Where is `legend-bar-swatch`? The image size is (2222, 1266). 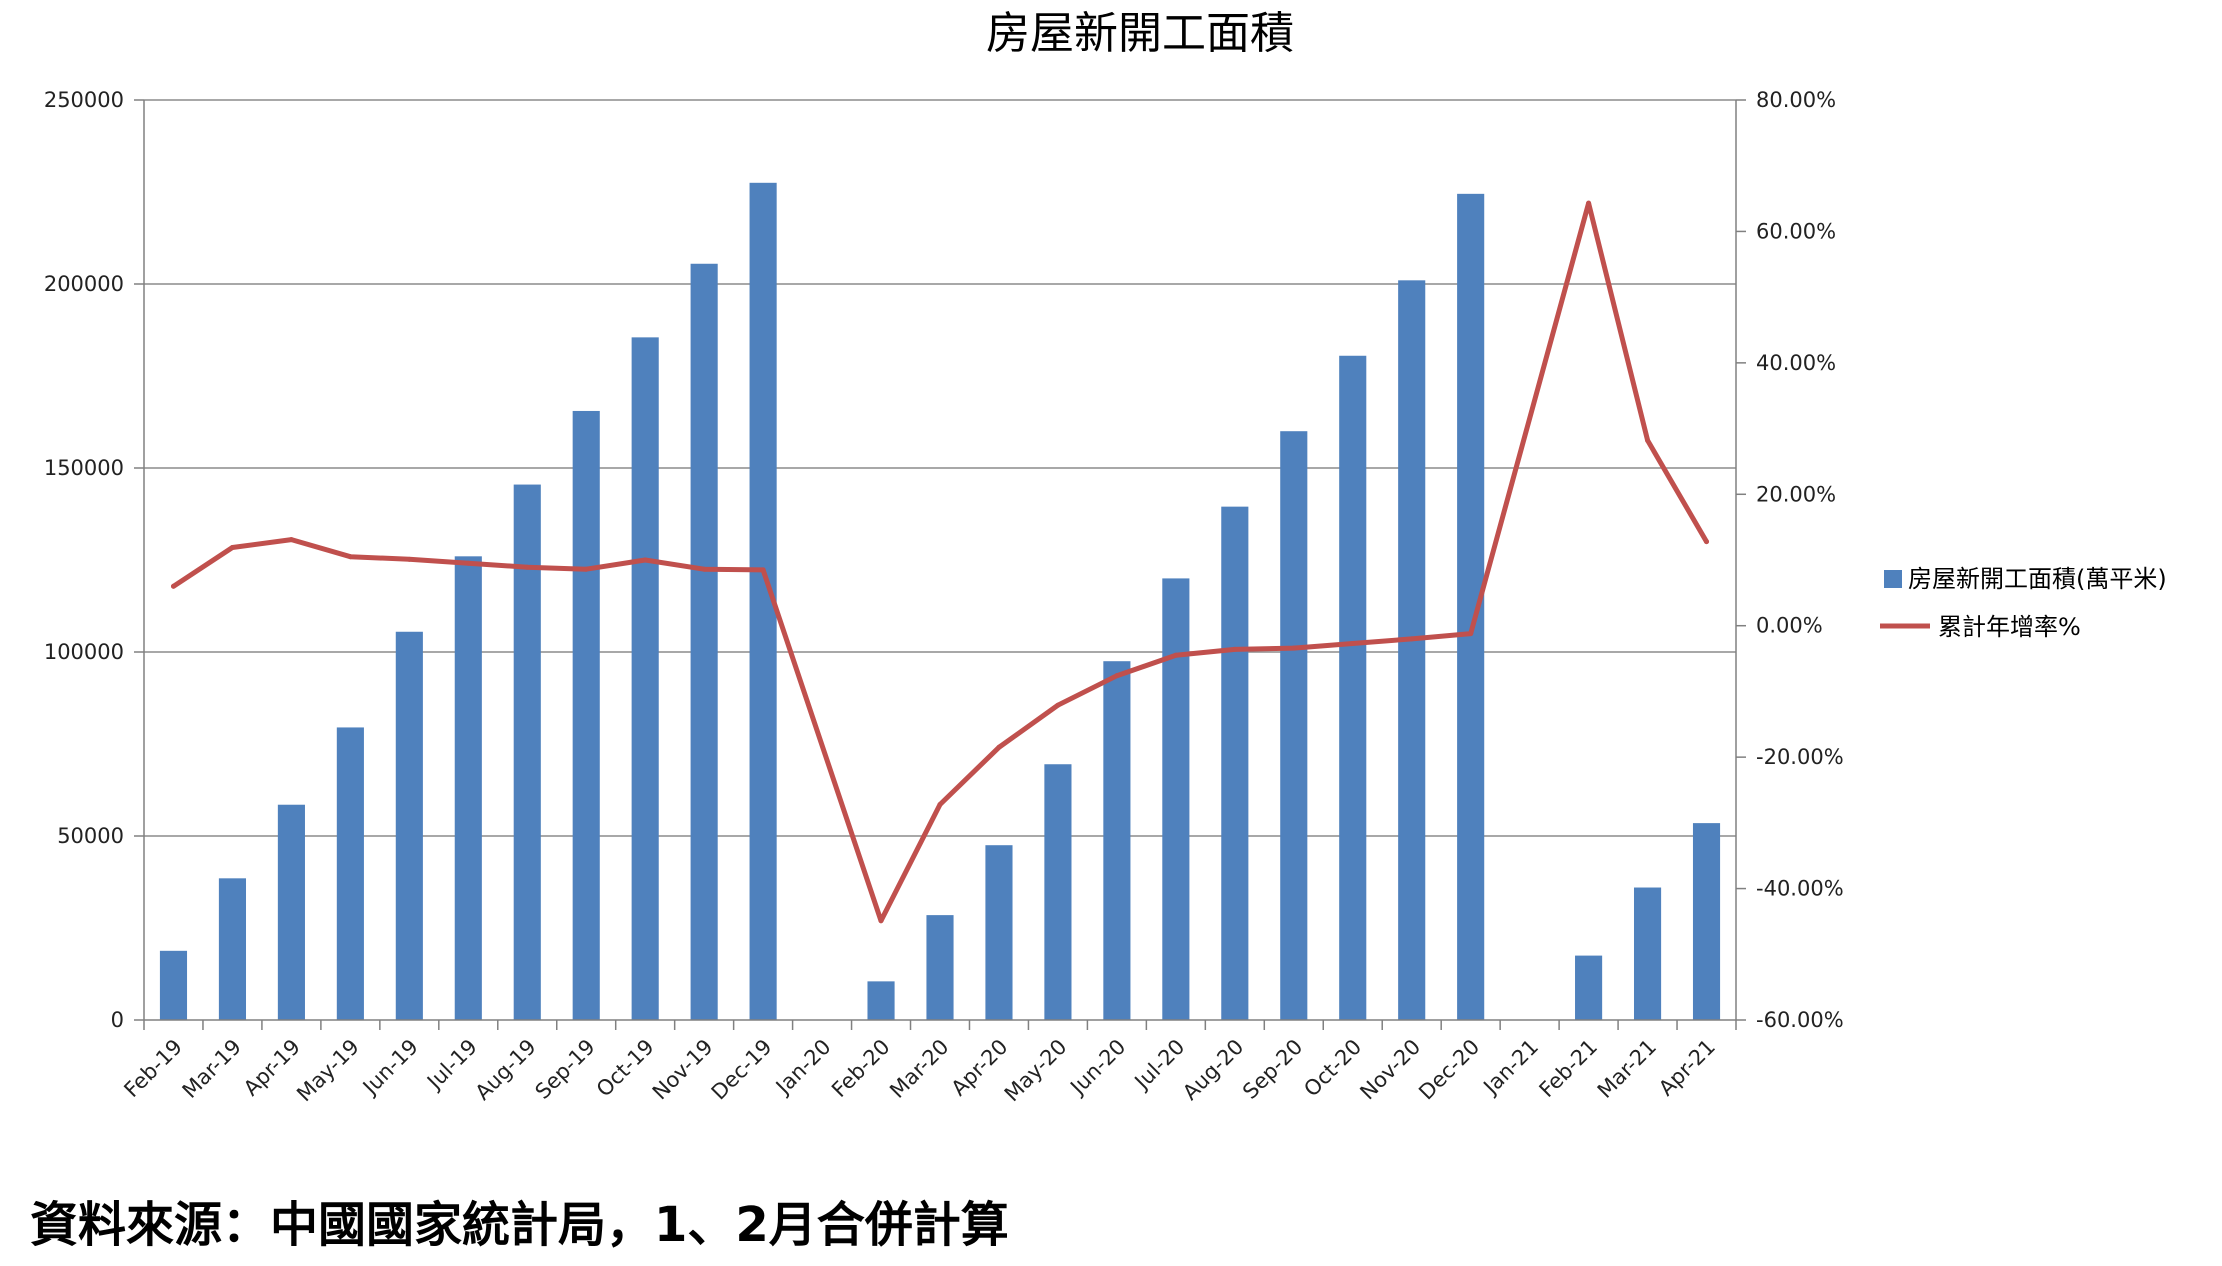 legend-bar-swatch is located at coordinates (1893, 579).